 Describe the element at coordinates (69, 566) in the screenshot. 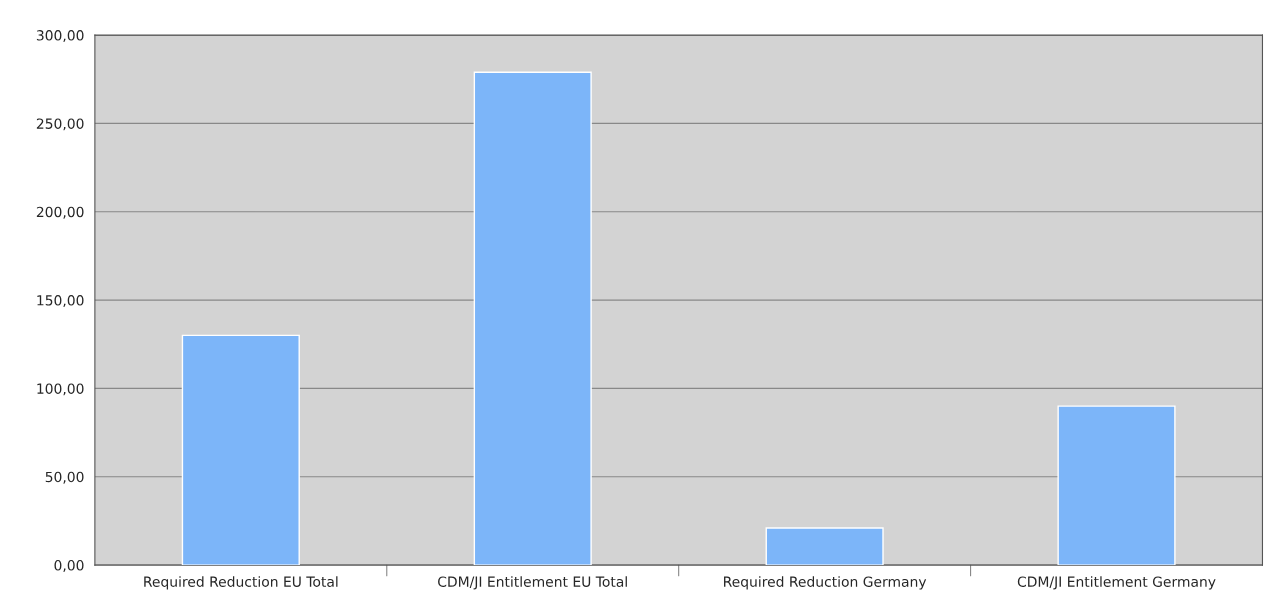

I see `y-tick-label: 0,00` at that location.